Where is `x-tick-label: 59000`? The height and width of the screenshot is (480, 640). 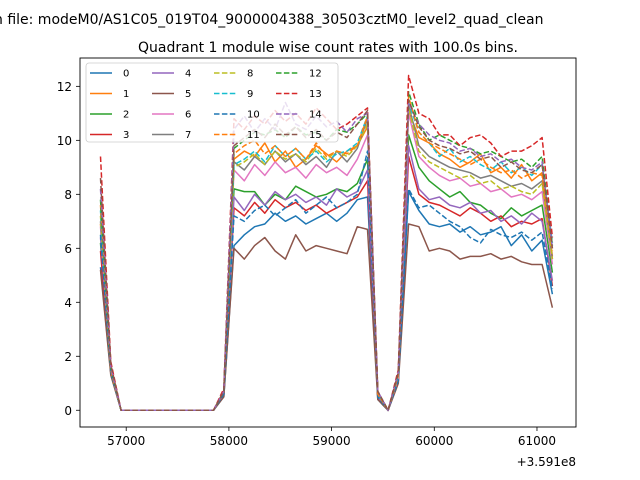 x-tick-label: 59000 is located at coordinates (332, 441).